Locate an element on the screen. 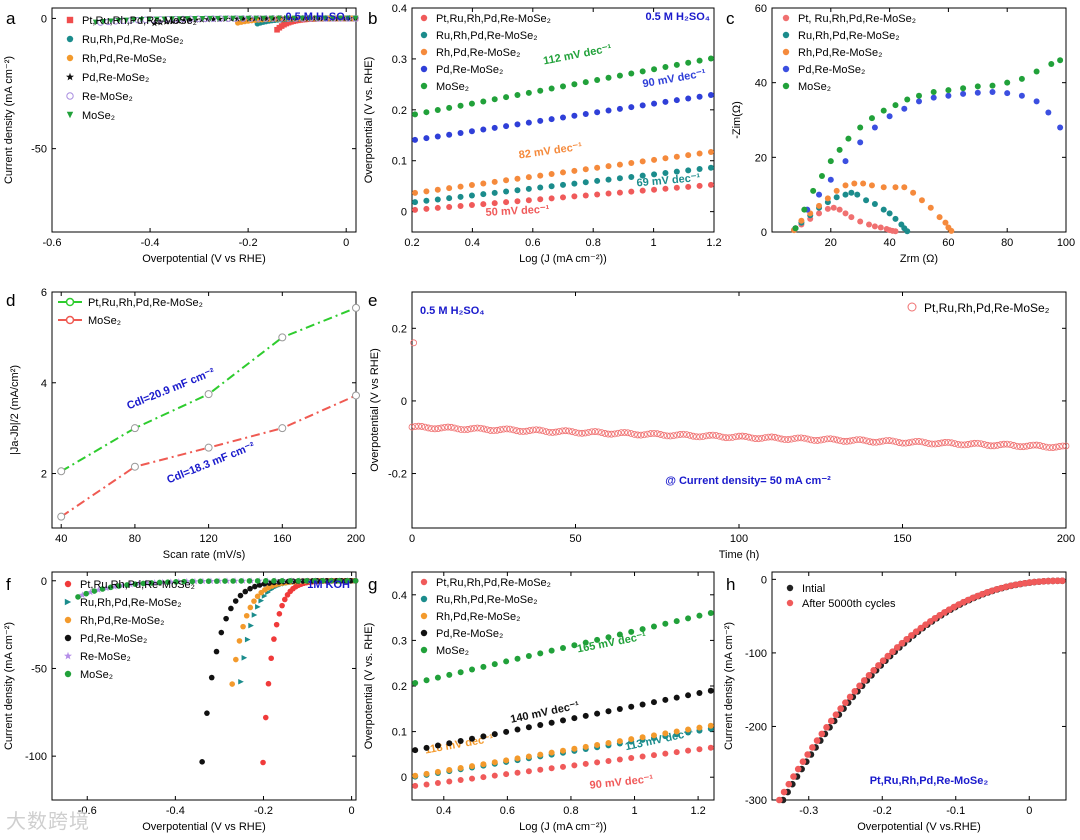 The width and height of the screenshot is (1080, 840). x-tick-label: 200 is located at coordinates (1066, 539).